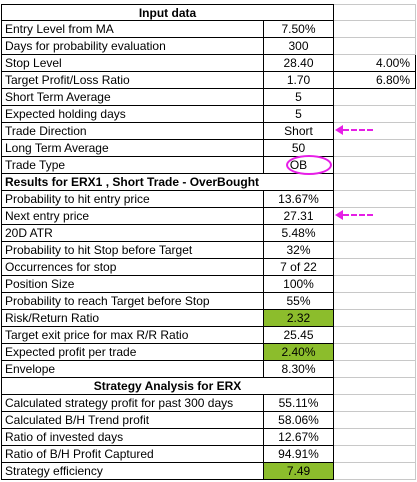 The image size is (417, 482). I want to click on row-label-prob-stop: Probability to hit Stop before Target, so click(132, 250).